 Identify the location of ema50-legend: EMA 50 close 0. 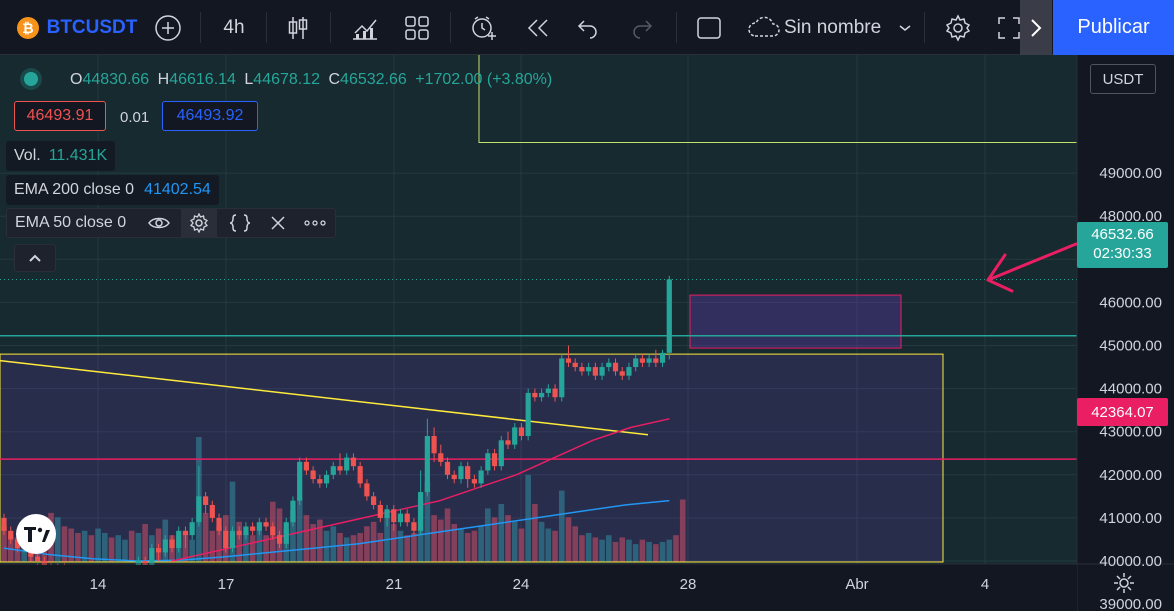
(171, 223).